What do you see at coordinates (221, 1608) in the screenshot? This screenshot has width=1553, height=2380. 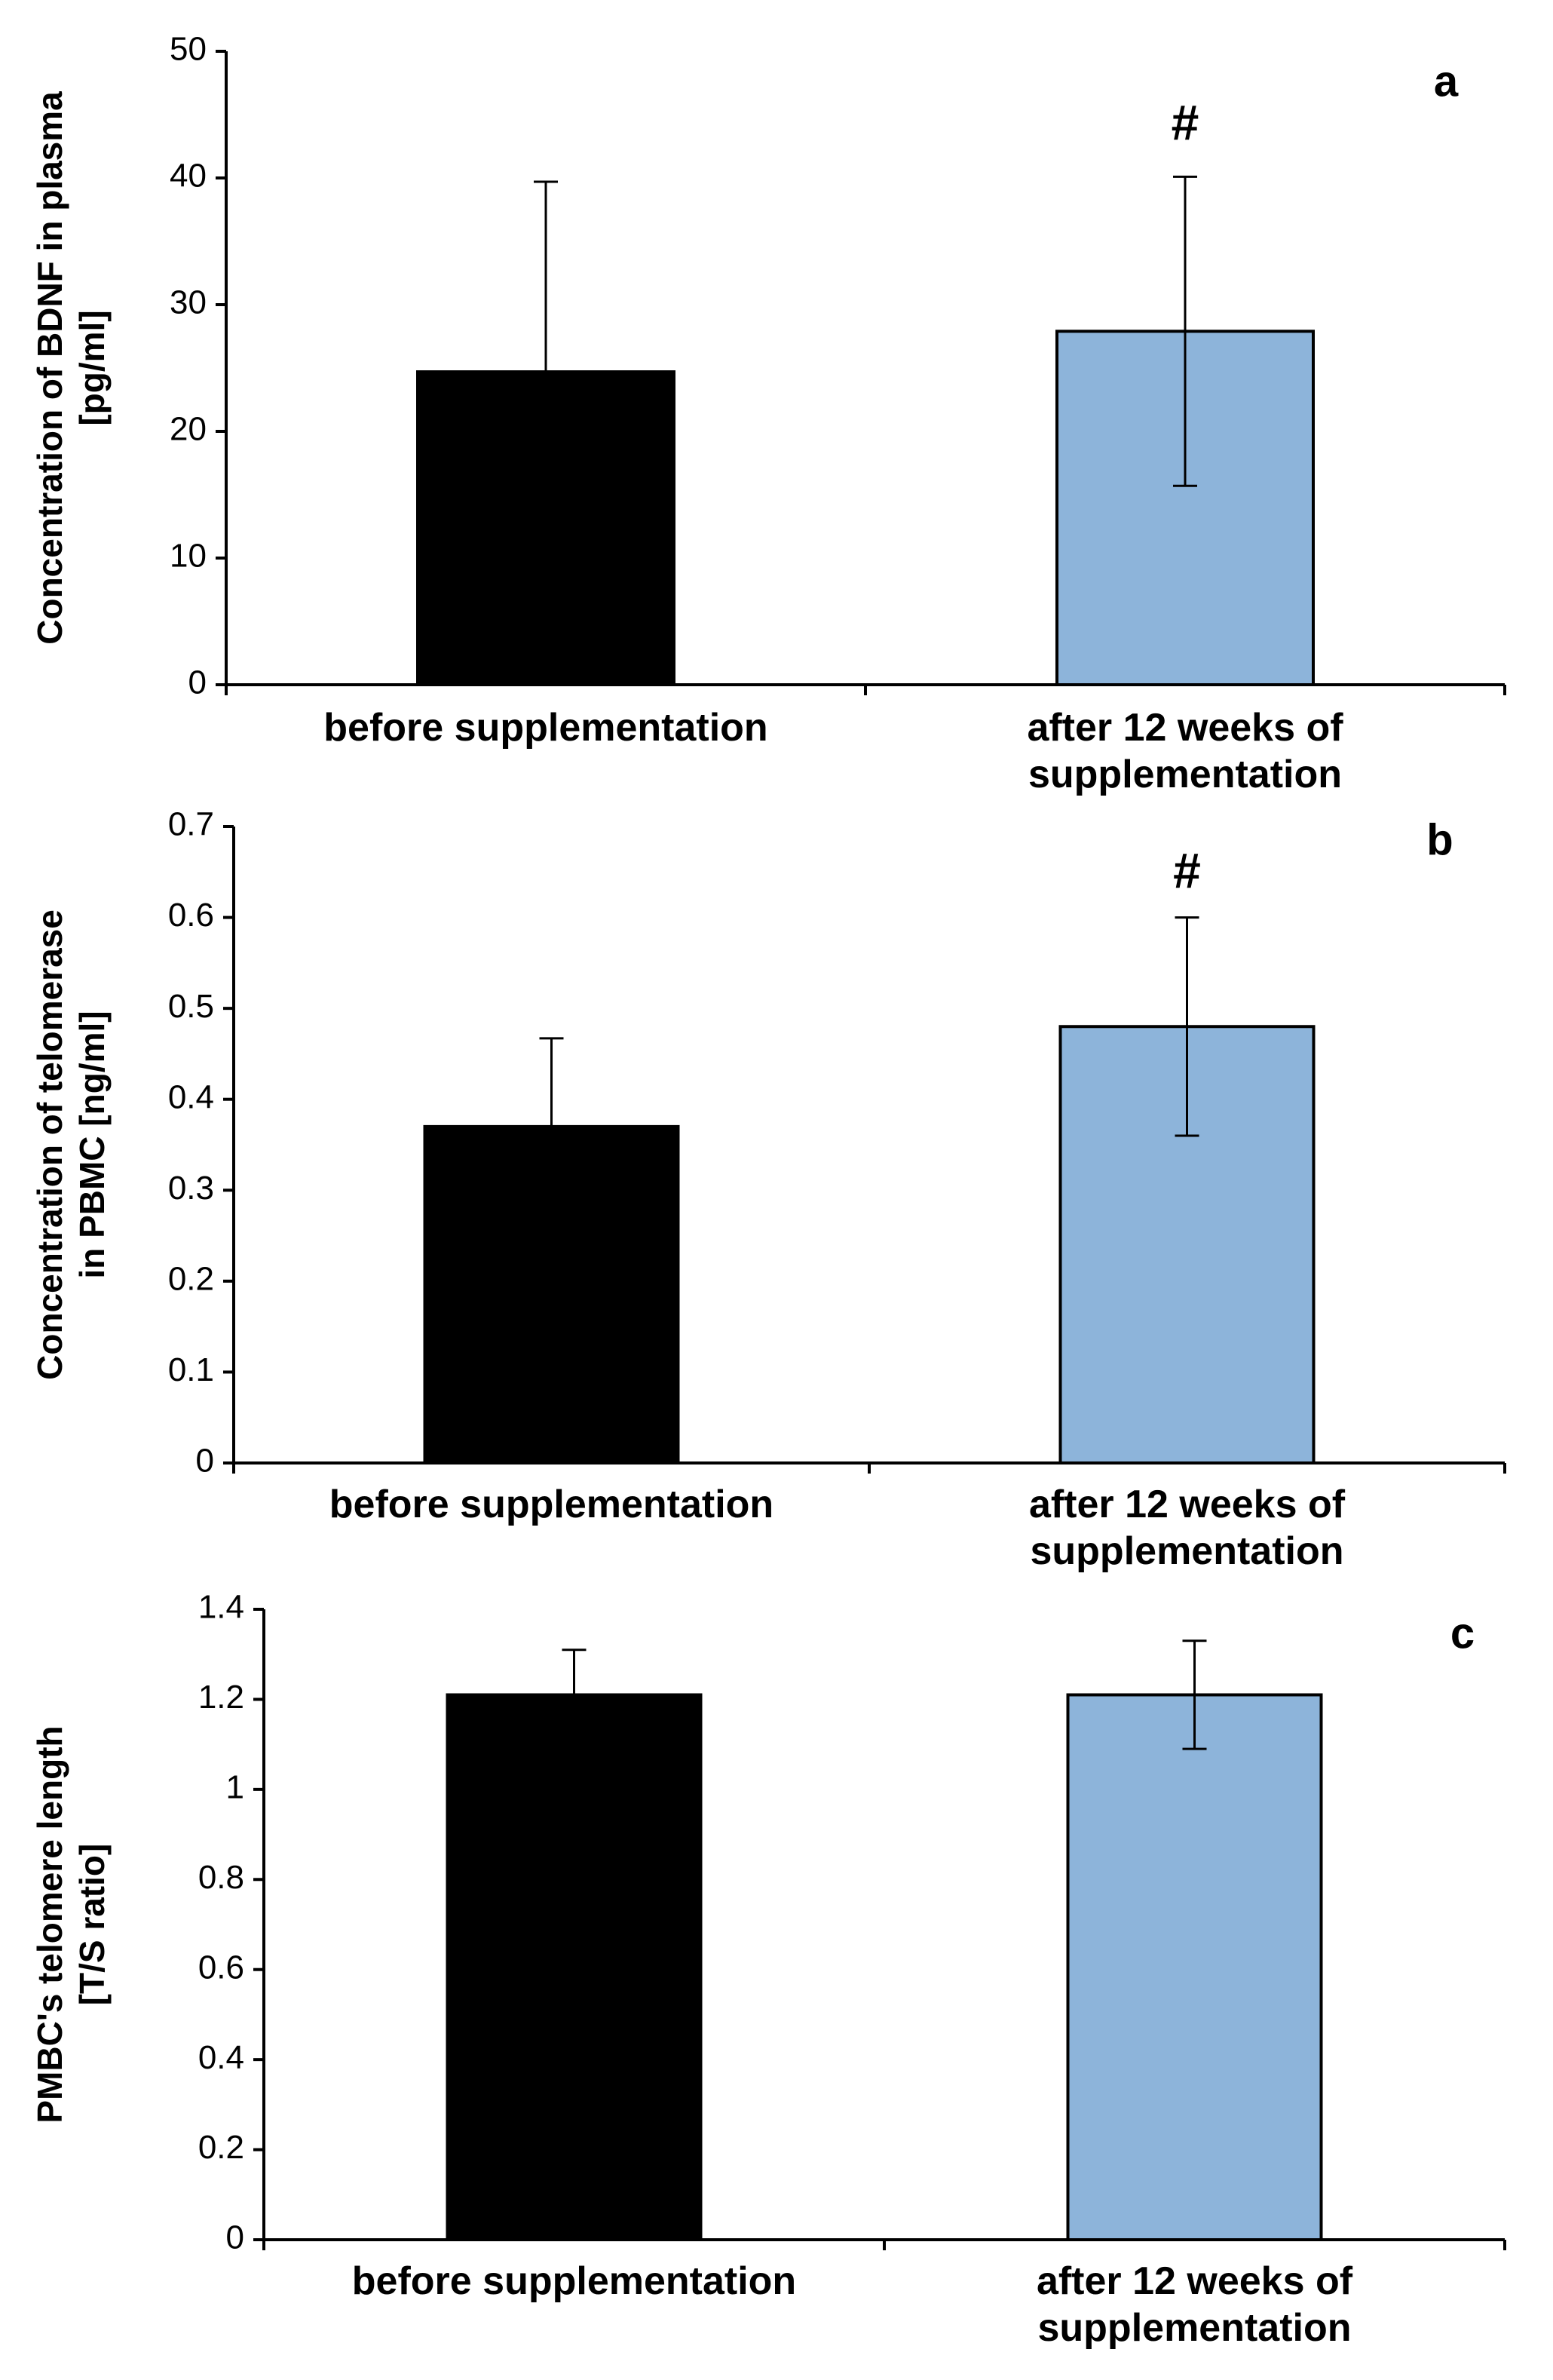 I see `y-tick-label: 1.4` at bounding box center [221, 1608].